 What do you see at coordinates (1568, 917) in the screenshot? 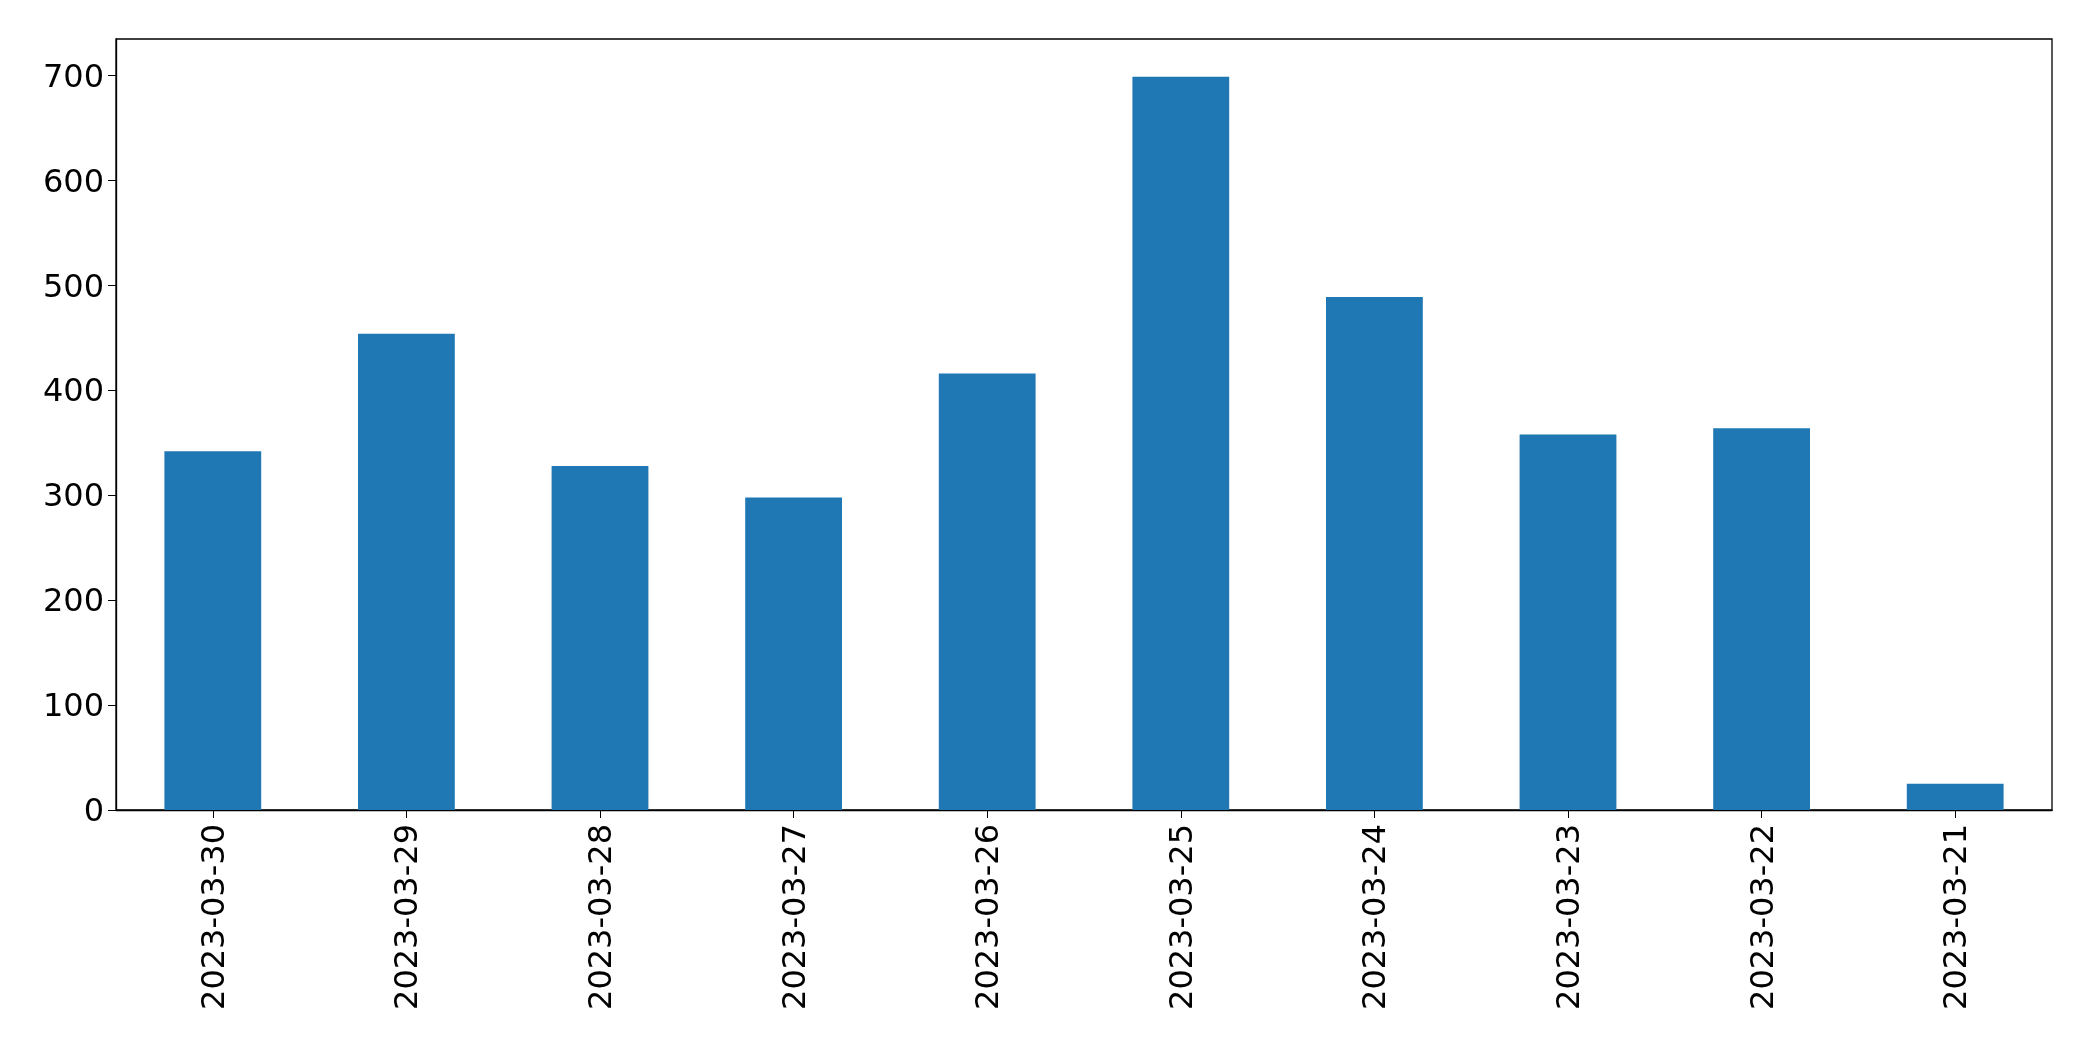
I see `x-tick-label: 2023-03-23` at bounding box center [1568, 917].